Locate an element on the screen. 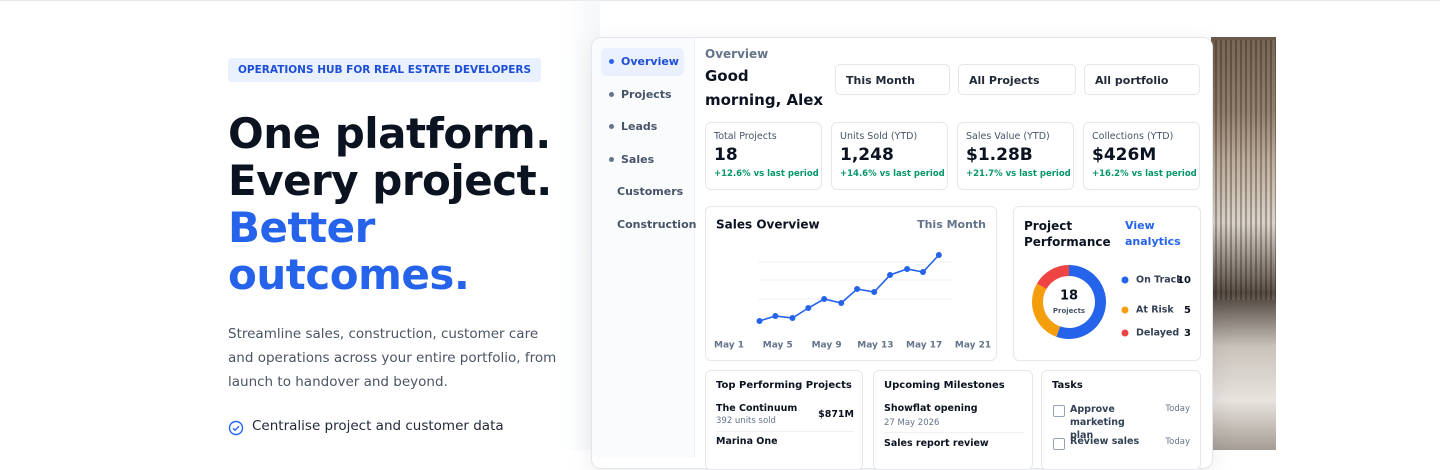  headline-accent: Better is located at coordinates (301, 227).